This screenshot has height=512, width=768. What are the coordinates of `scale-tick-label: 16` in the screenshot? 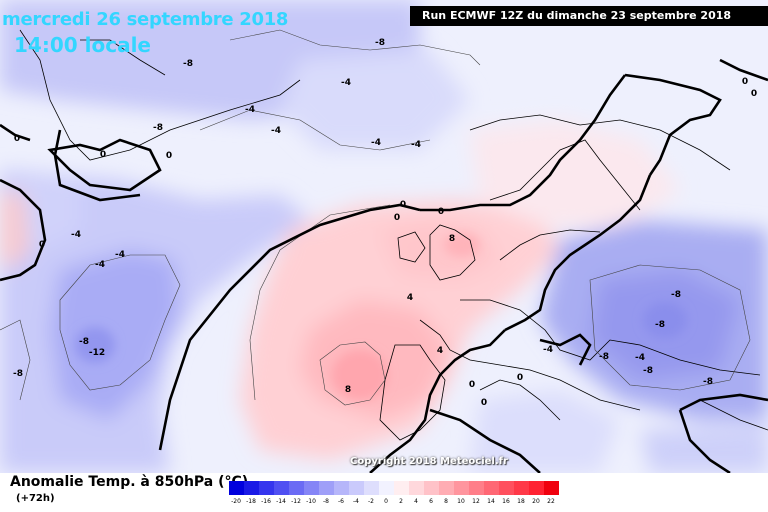 It's located at (506, 501).